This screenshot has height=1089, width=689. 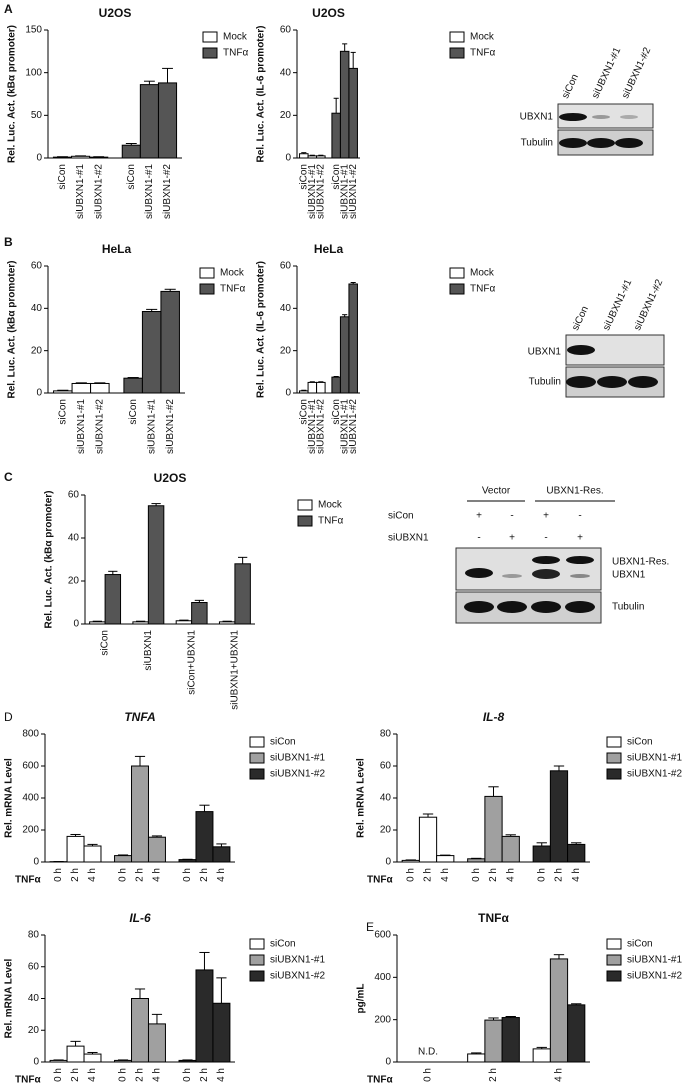 I want to click on blot-condition: siCon, so click(x=401, y=516).